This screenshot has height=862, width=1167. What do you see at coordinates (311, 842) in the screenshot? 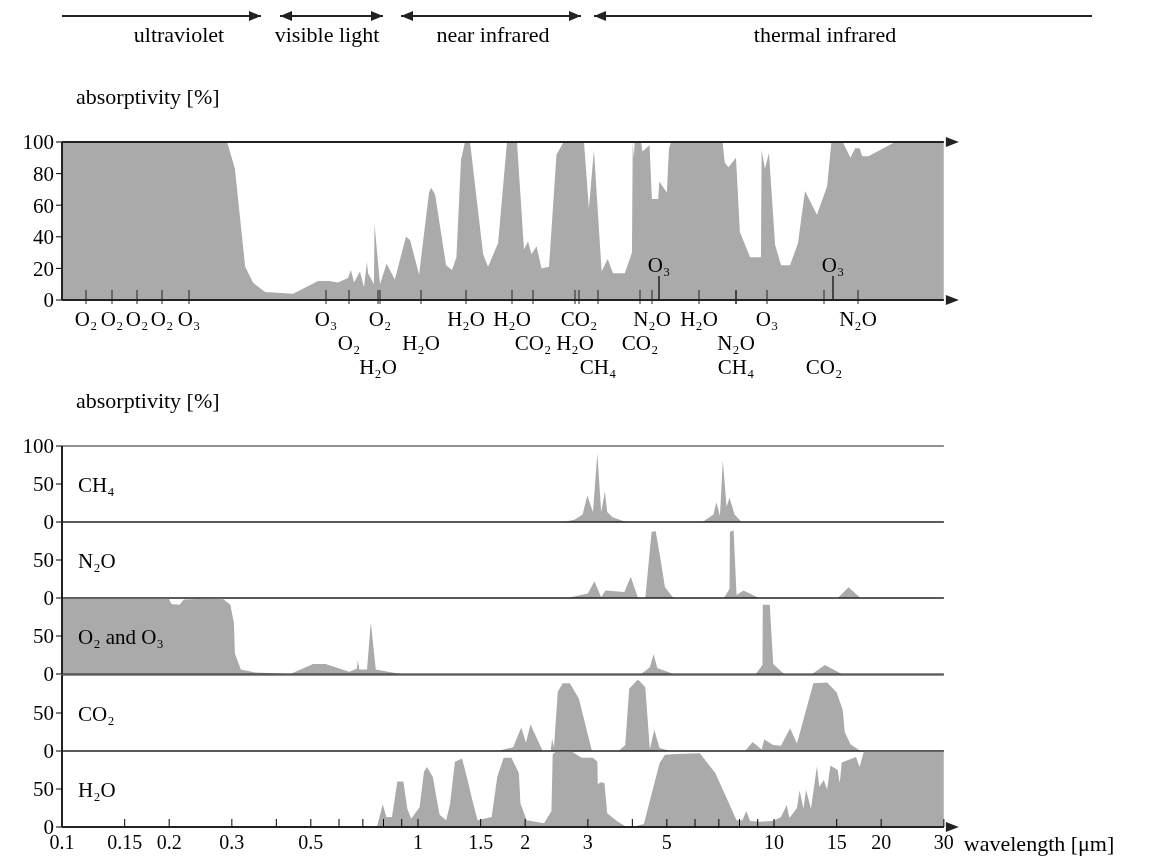
I see `x-tick-label: 0.5` at bounding box center [311, 842].